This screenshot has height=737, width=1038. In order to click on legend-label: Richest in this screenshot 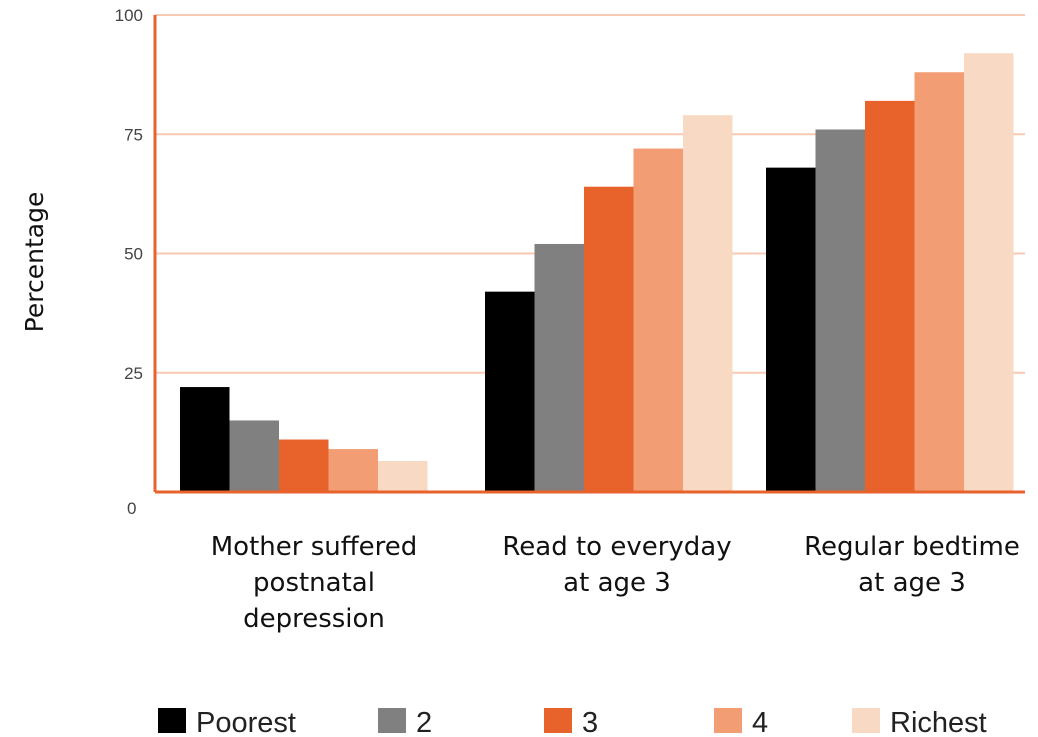, I will do `click(938, 722)`.